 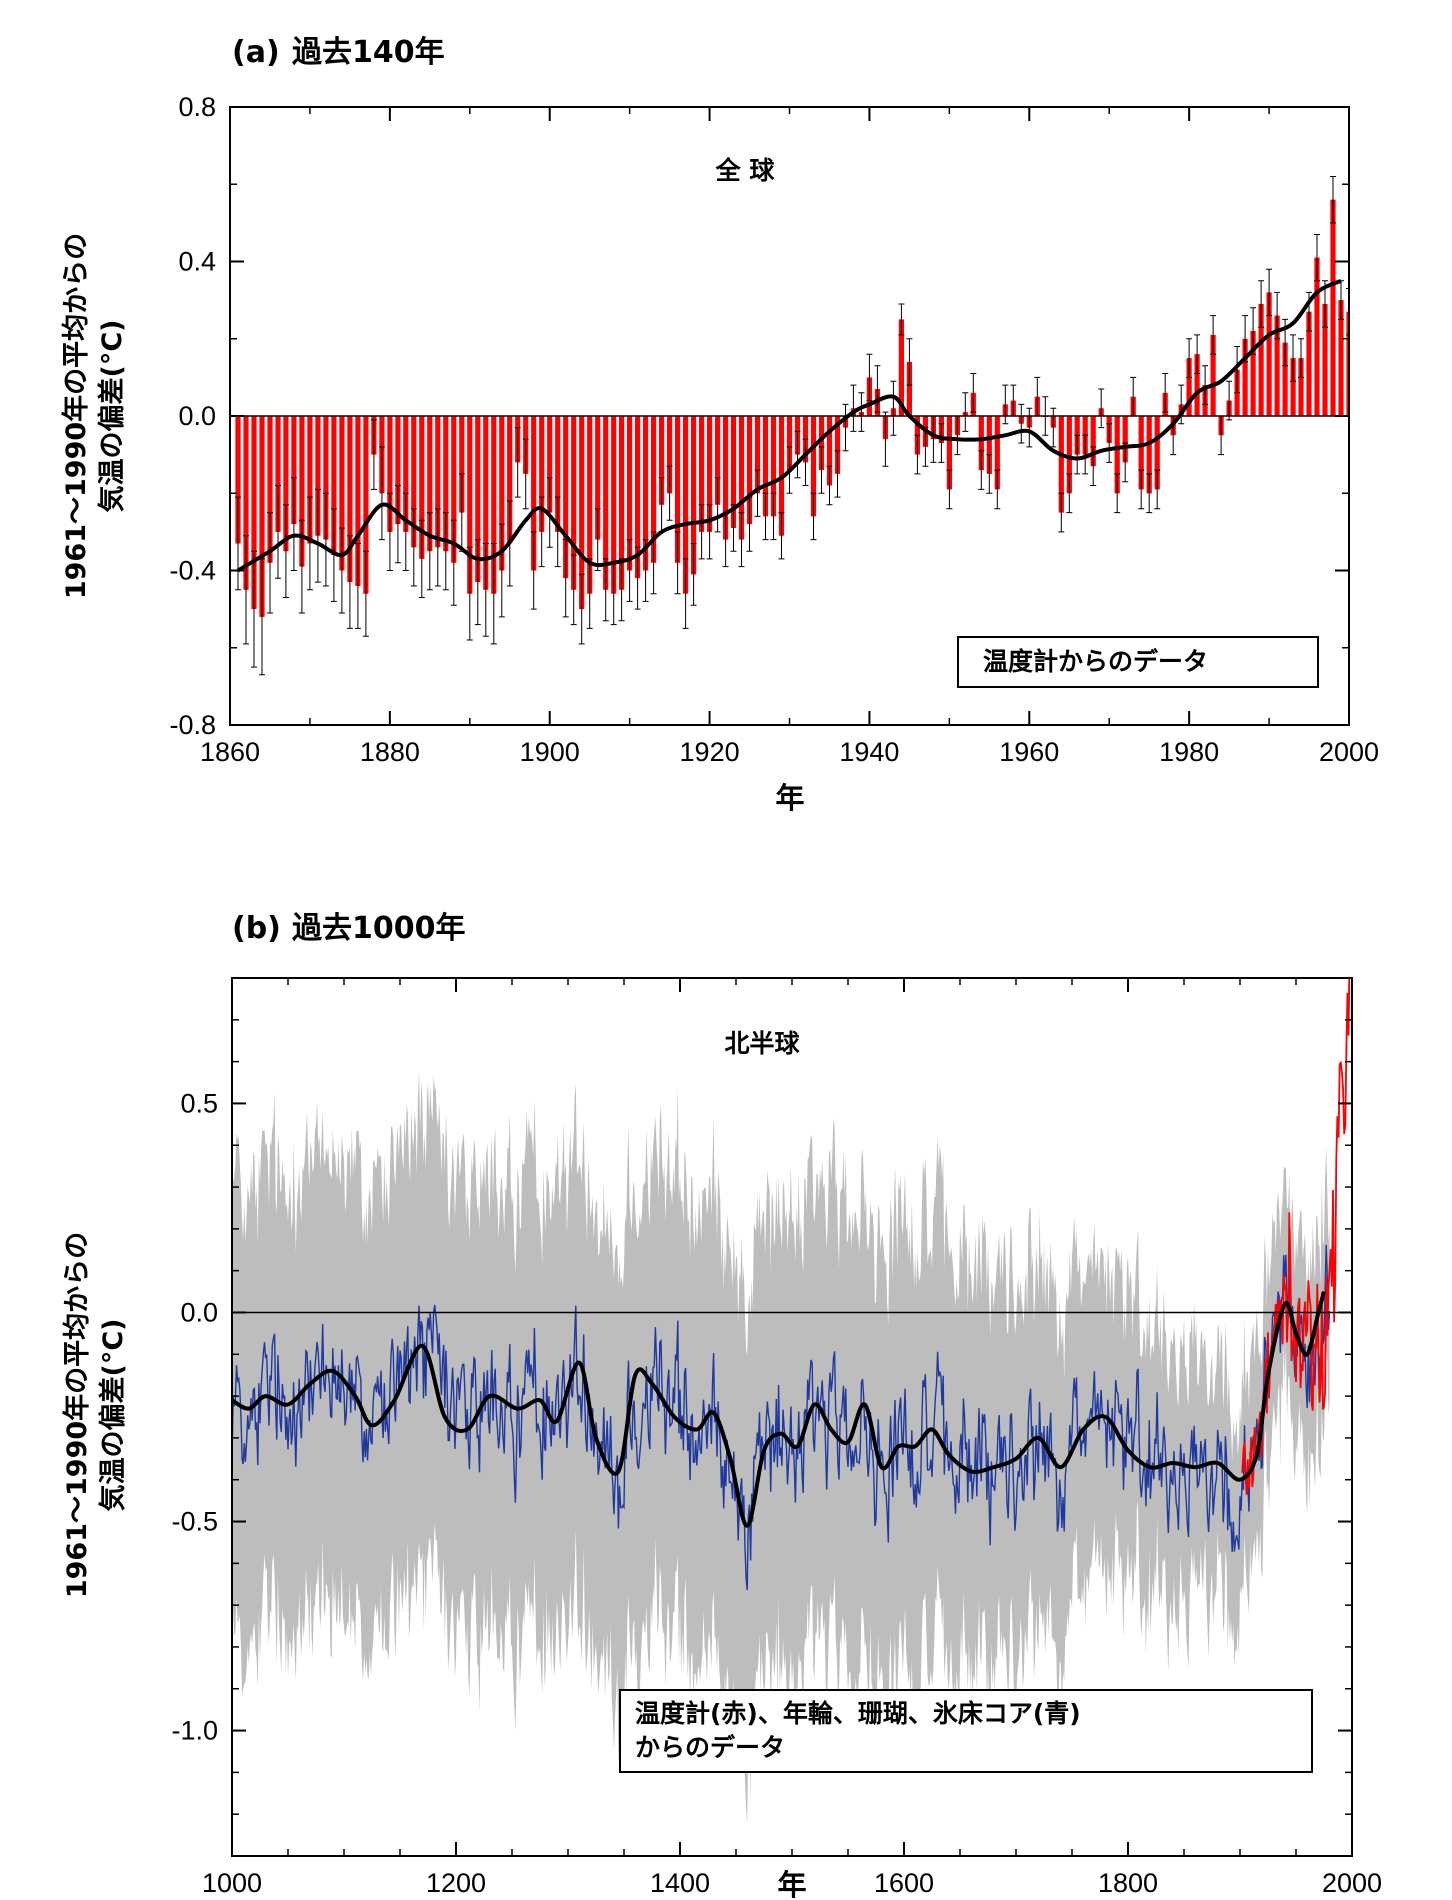 What do you see at coordinates (858, 1713) in the screenshot?
I see `panel-b-legend-line1: 温度計(赤)、年輪、珊瑚、氷床コア(青)` at bounding box center [858, 1713].